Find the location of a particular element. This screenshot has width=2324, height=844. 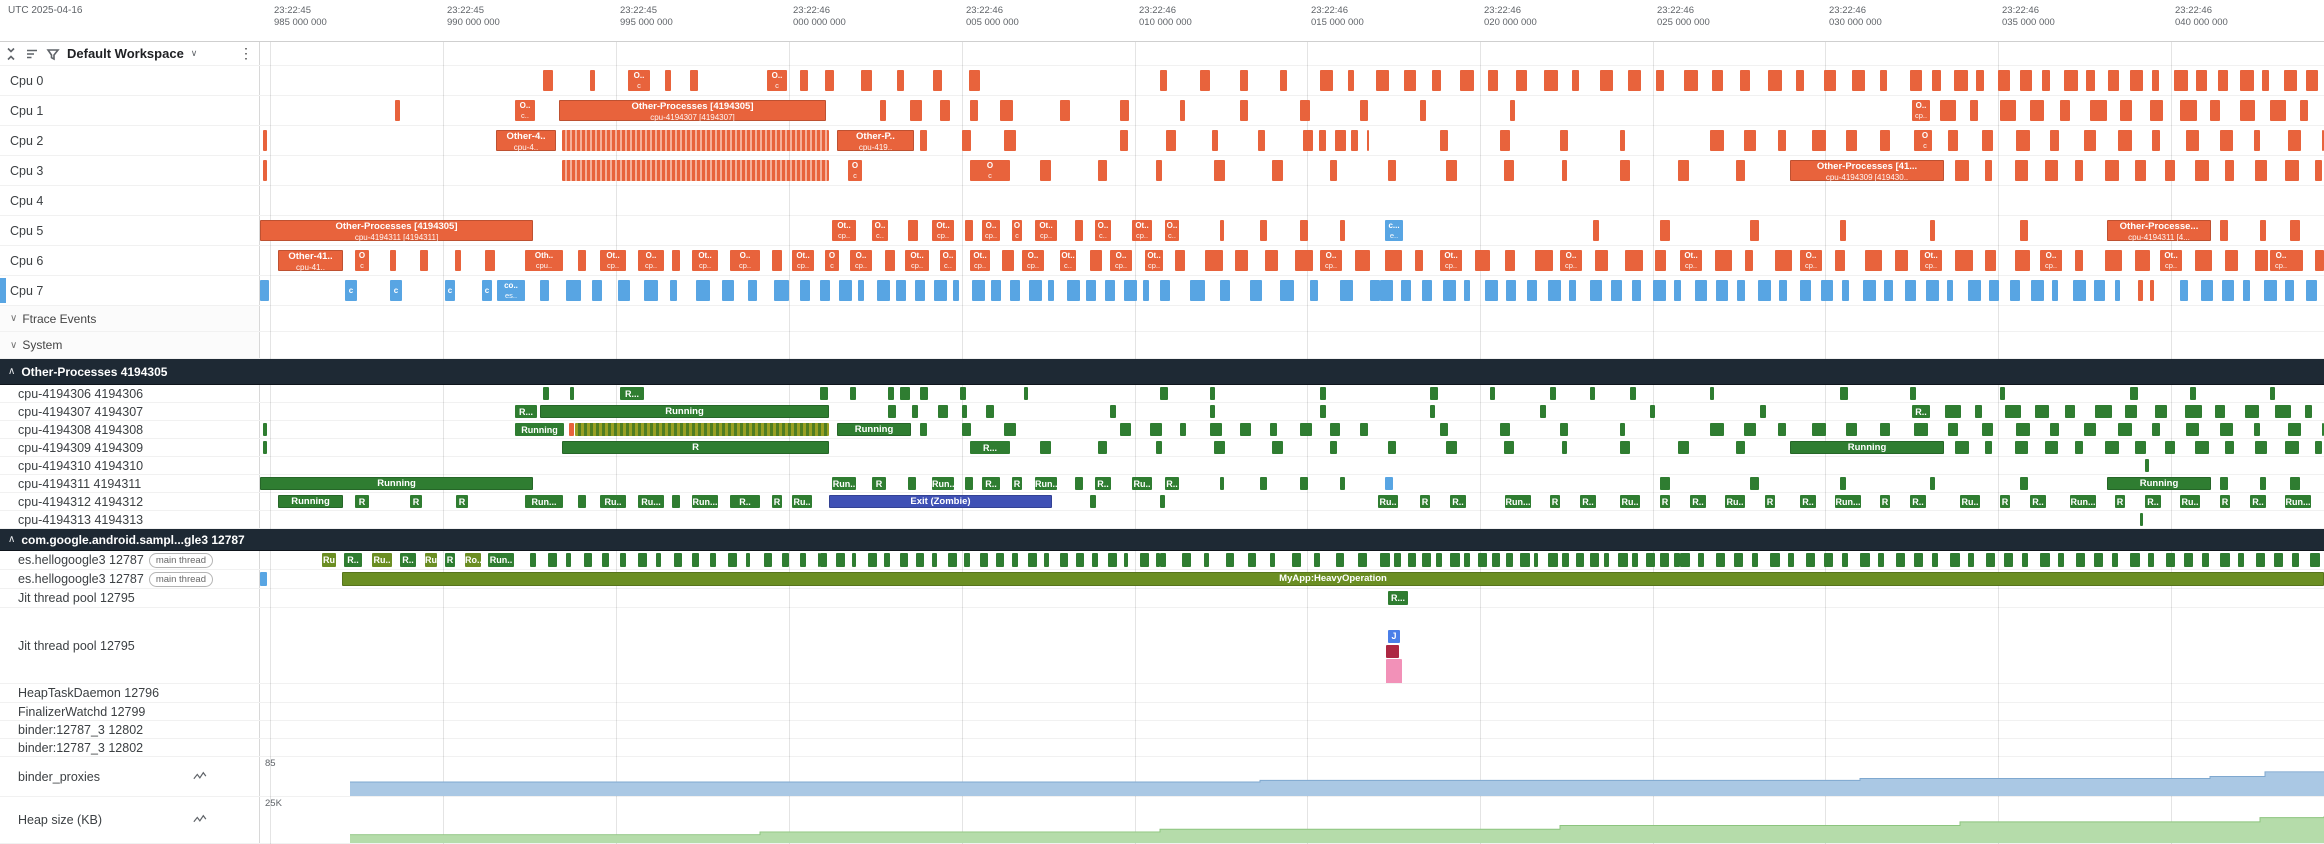

track-timeline-system is located at coordinates (1292, 345).